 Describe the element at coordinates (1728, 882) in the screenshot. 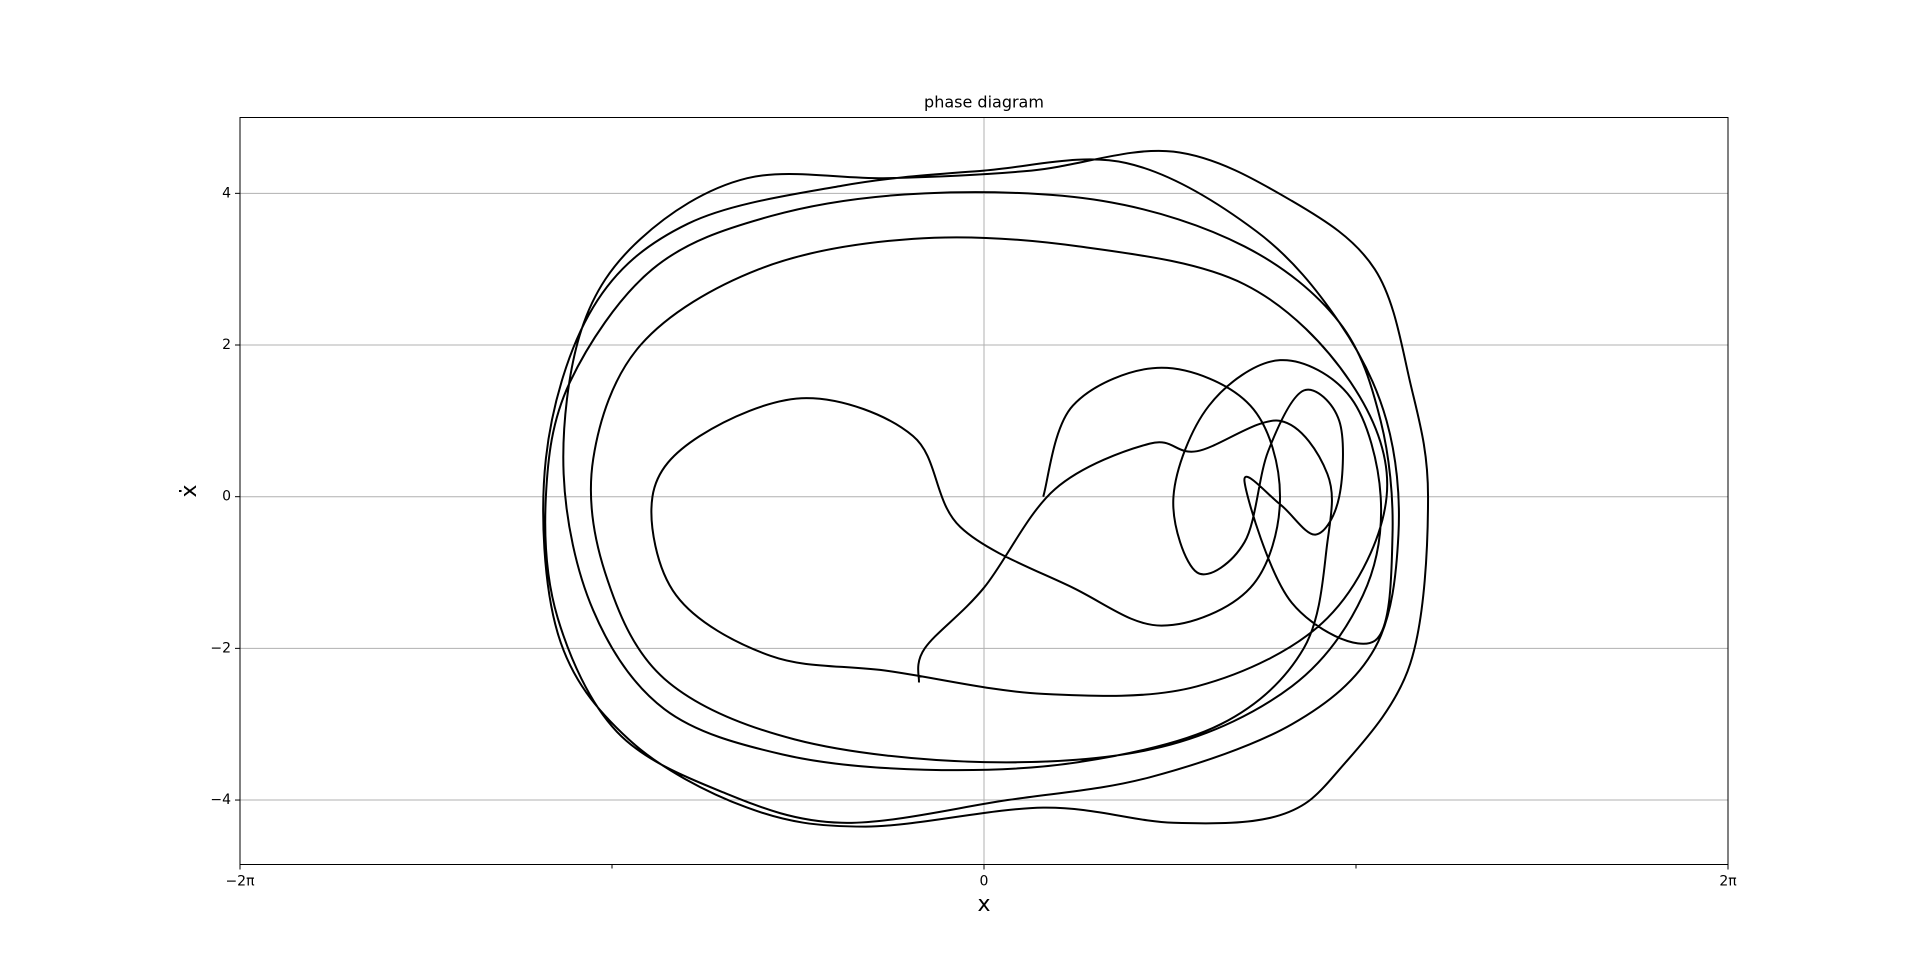

I see `x-tick-label: 2π` at that location.